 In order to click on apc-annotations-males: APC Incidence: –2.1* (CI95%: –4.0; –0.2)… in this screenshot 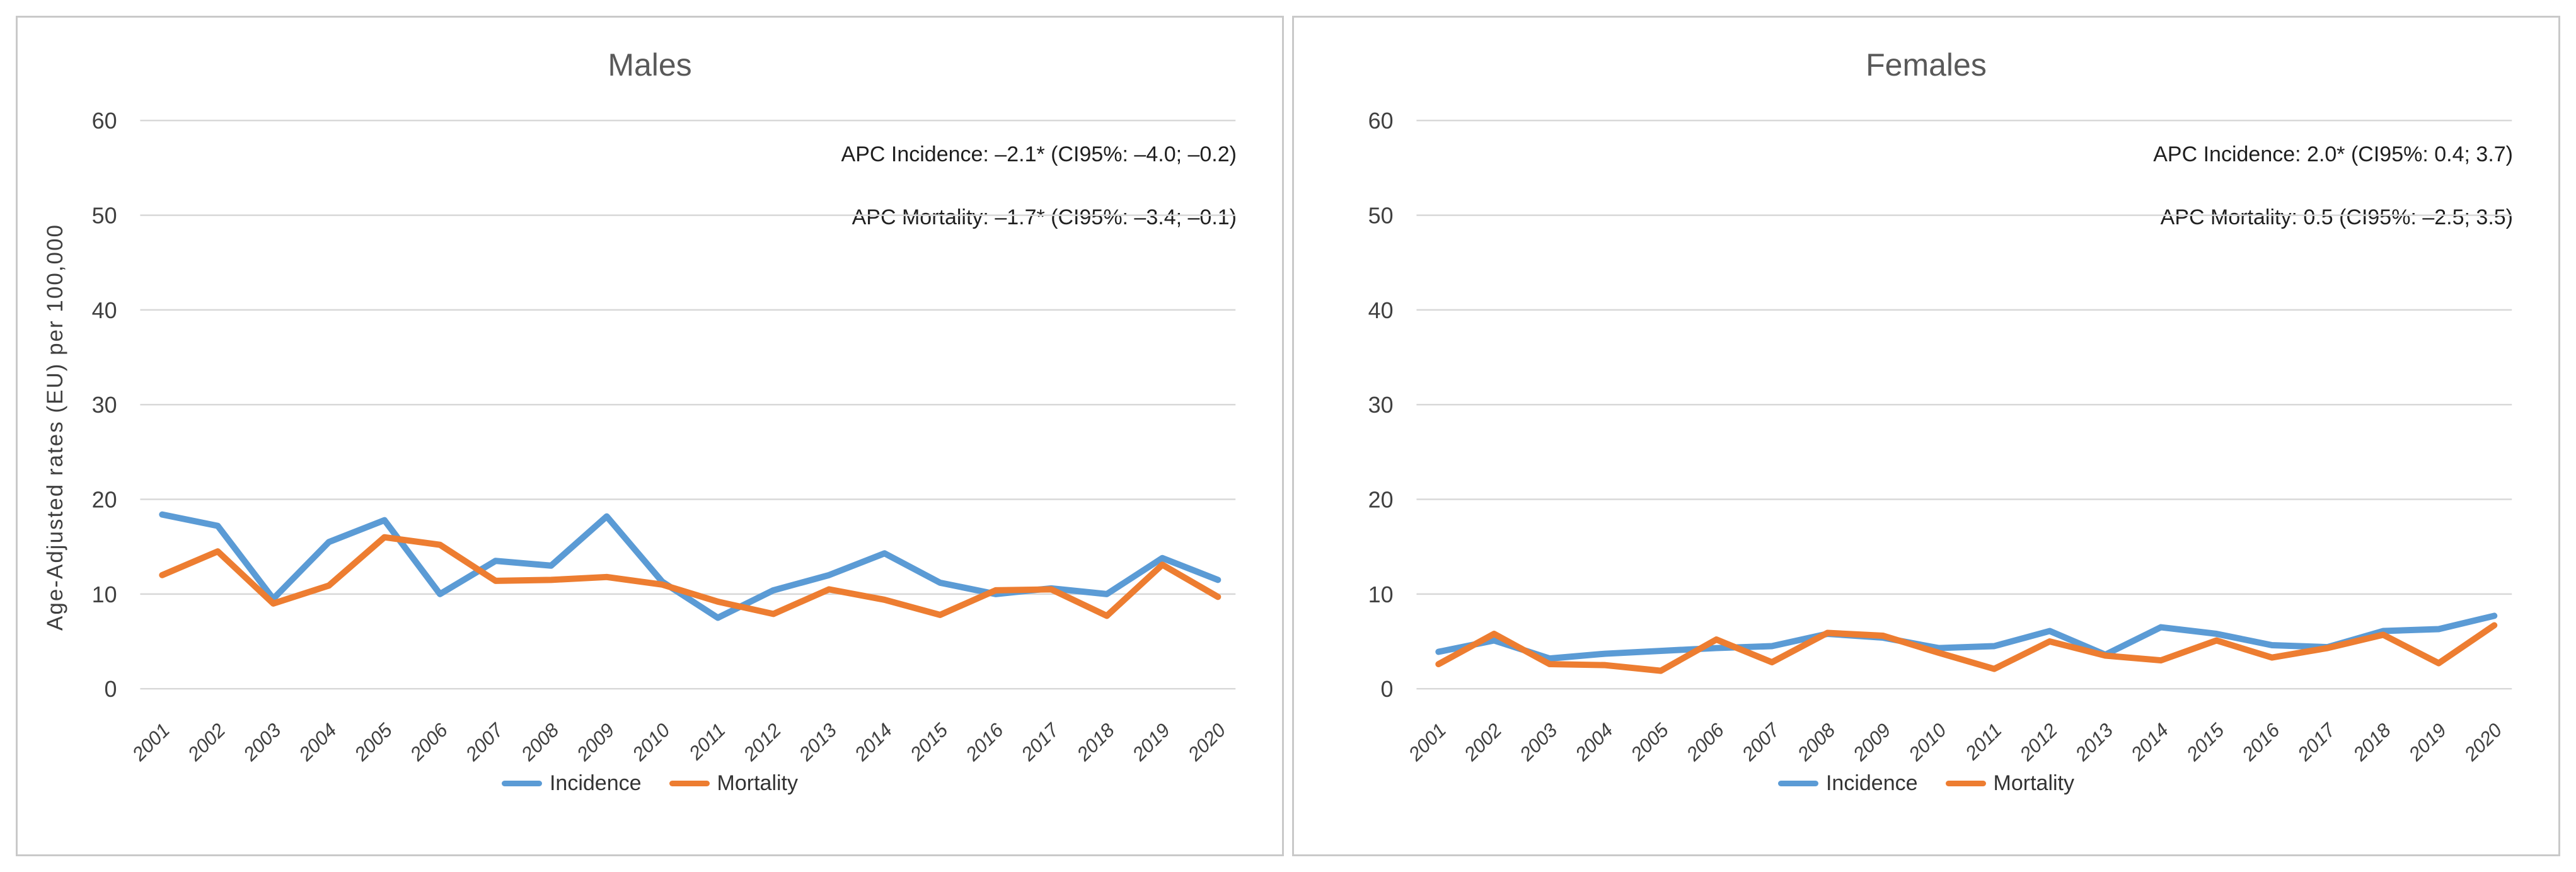, I will do `click(1039, 195)`.